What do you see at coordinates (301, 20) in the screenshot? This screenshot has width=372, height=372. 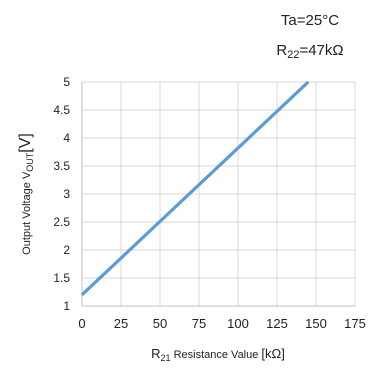 I see `annotation-temperature-part: Ta=25` at bounding box center [301, 20].